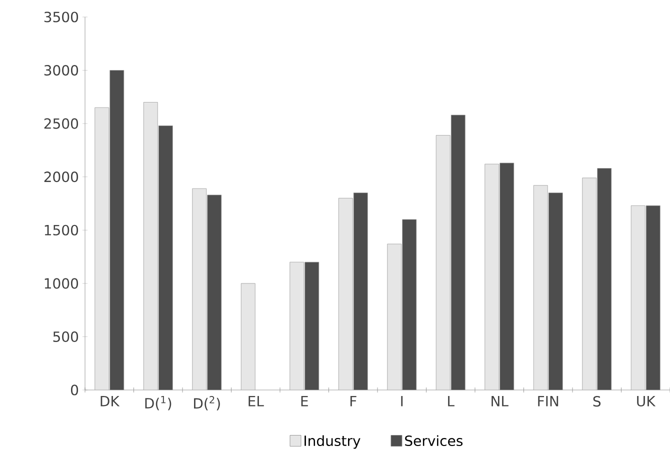  I want to click on x-tick-label: UK, so click(646, 401).